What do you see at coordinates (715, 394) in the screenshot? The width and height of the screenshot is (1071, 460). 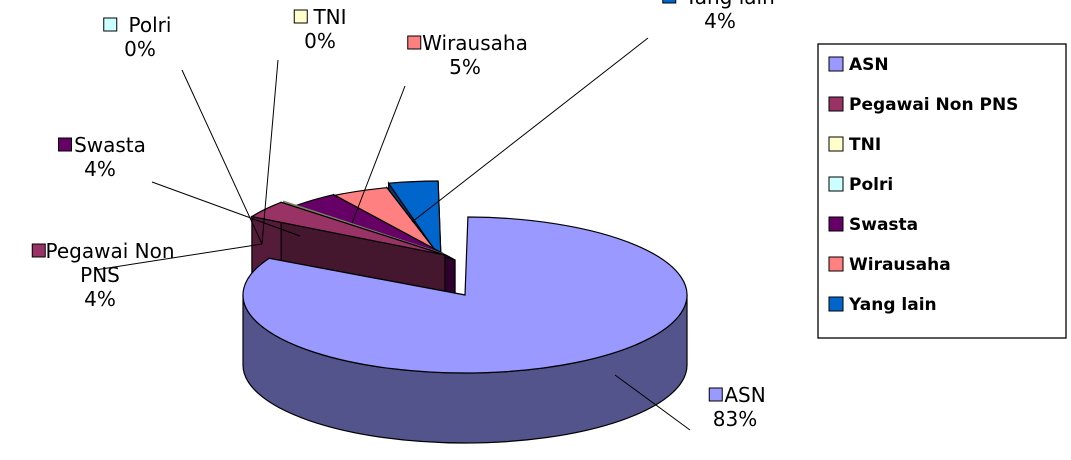 I see `data-label-swatch-asn` at bounding box center [715, 394].